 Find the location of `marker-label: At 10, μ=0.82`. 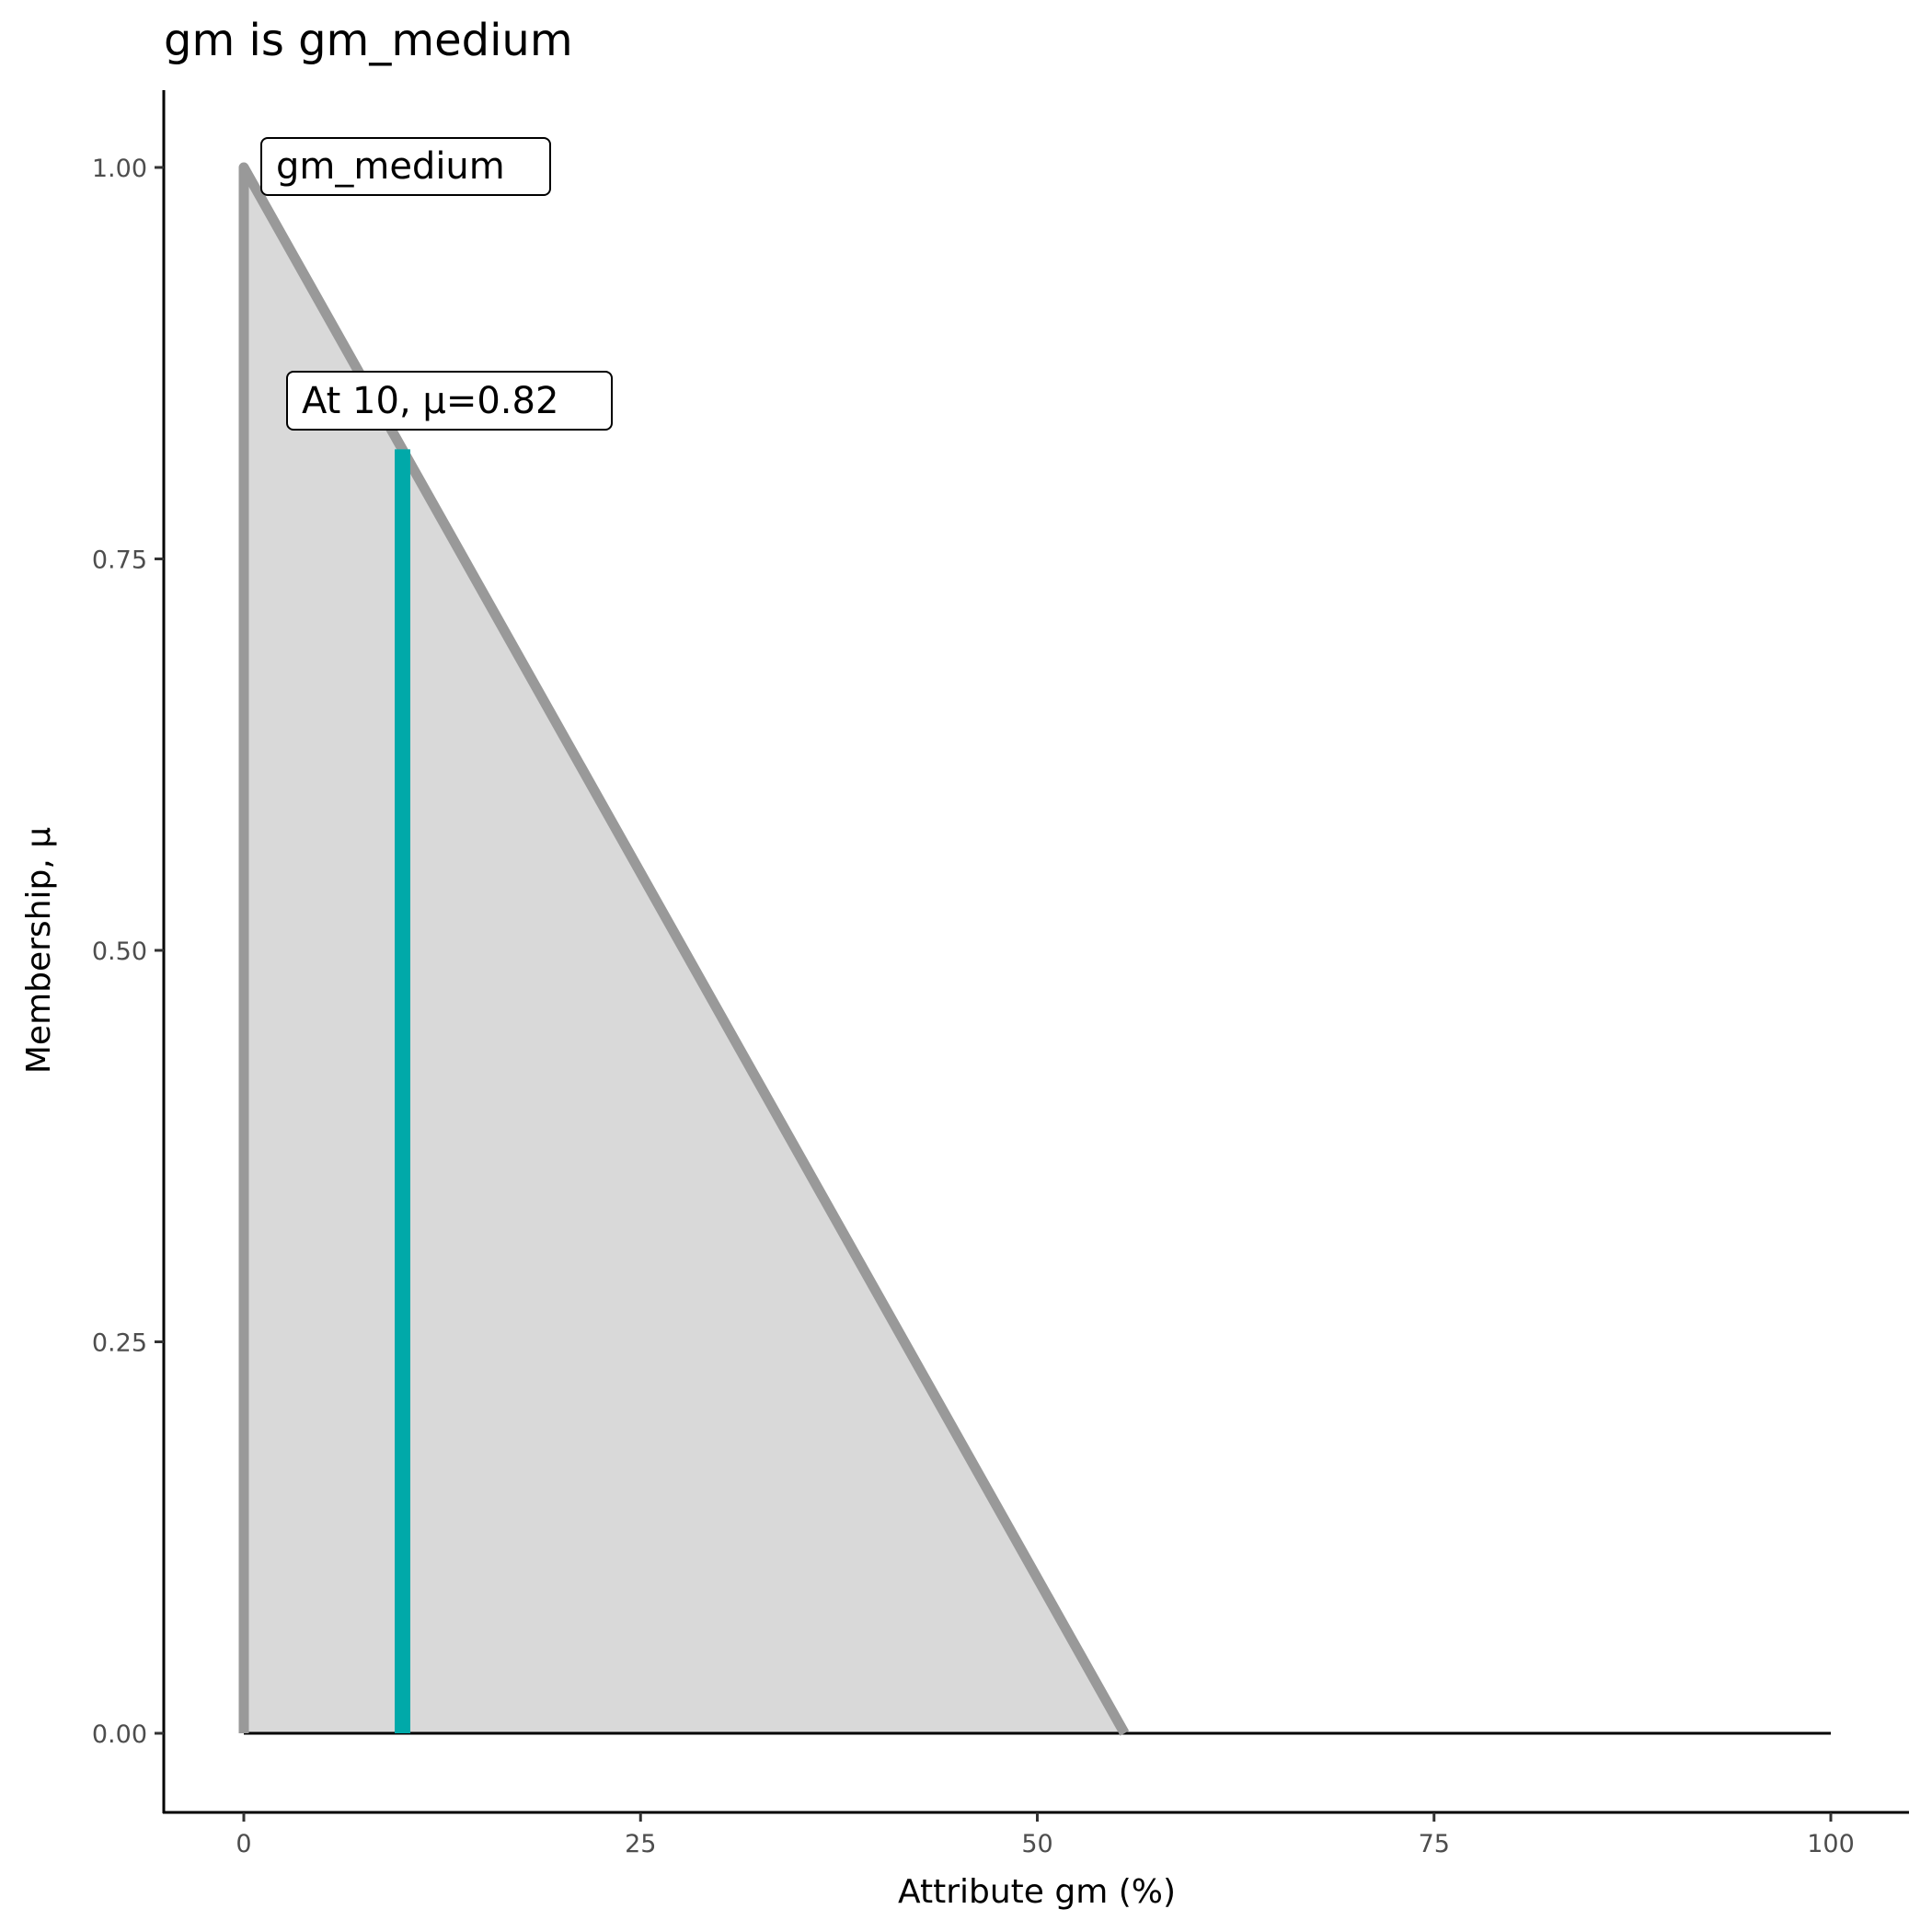

marker-label: At 10, μ=0.82 is located at coordinates (430, 401).